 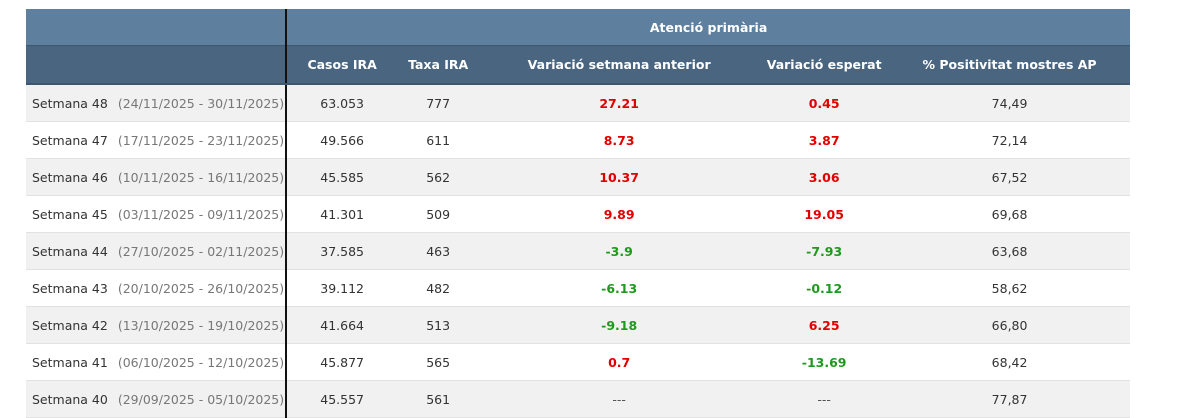 What do you see at coordinates (824, 65) in the screenshot?
I see `col-variacio-esperat: Variació esperat` at bounding box center [824, 65].